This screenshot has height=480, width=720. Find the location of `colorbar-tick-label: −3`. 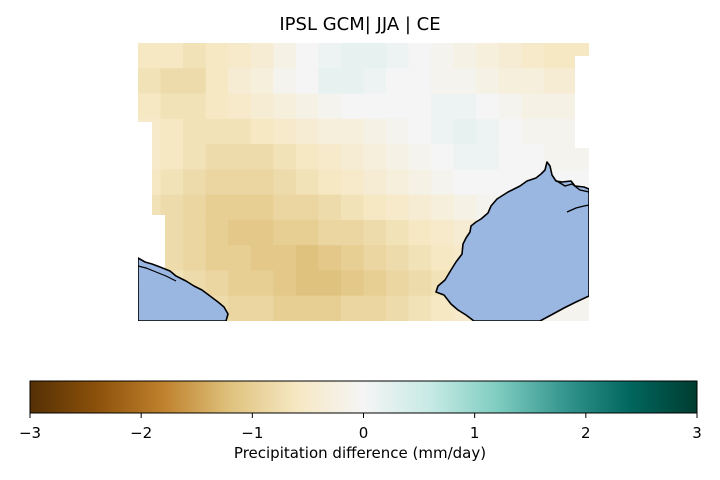

colorbar-tick-label: −3 is located at coordinates (30, 433).